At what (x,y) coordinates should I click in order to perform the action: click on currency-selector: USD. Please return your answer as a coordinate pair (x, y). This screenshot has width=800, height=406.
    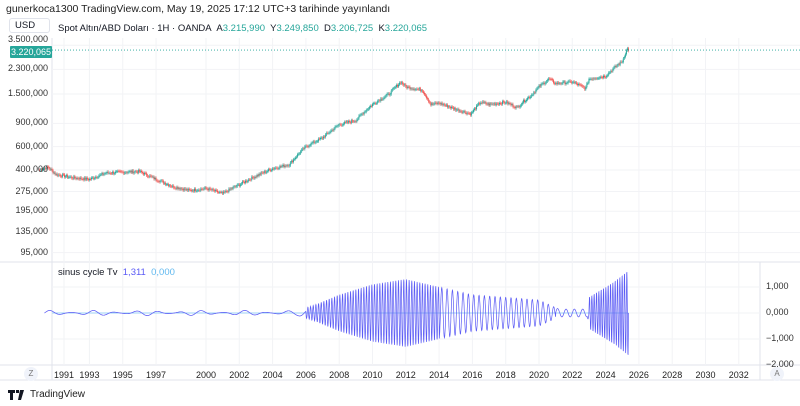
    Looking at the image, I should click on (29, 25).